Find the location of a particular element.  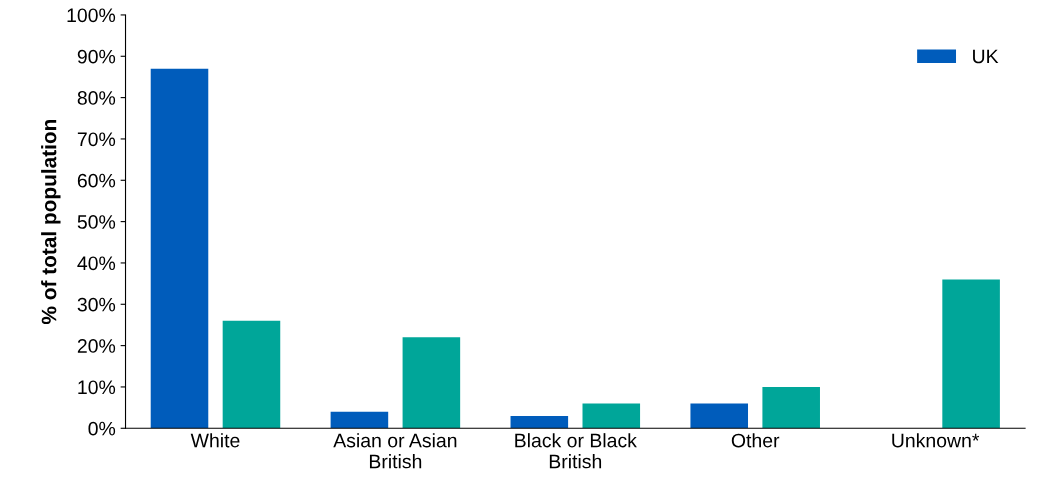

x-tick-label: Unknown* is located at coordinates (936, 440).